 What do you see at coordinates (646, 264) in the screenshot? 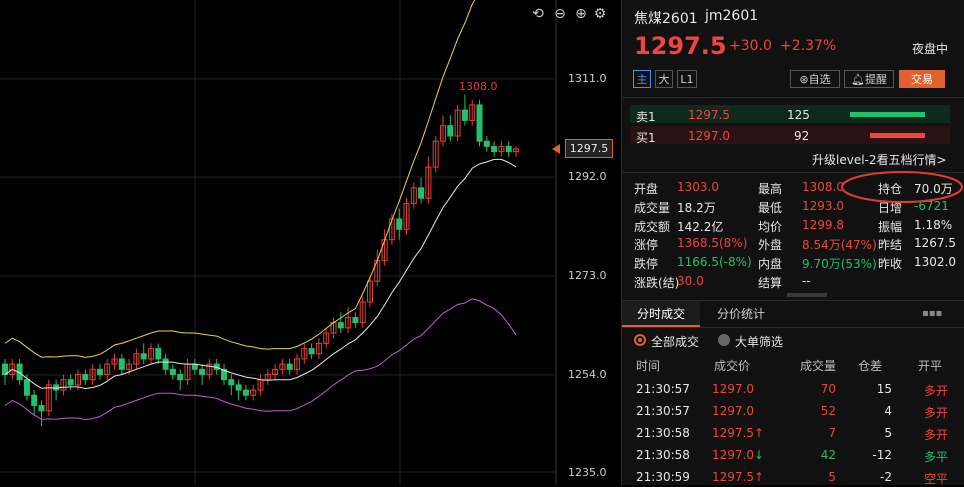
I see `stat-key: 跌停` at bounding box center [646, 264].